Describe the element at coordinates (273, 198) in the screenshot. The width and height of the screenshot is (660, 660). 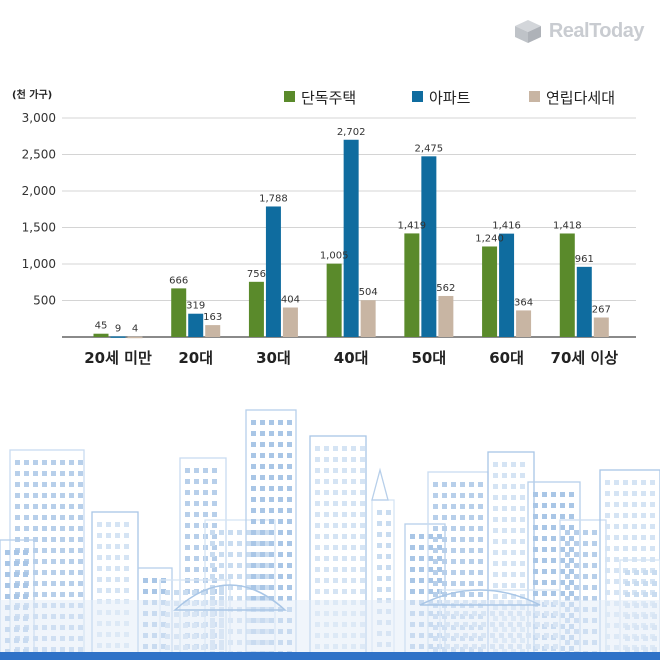
I see `value-label: 1,788` at that location.